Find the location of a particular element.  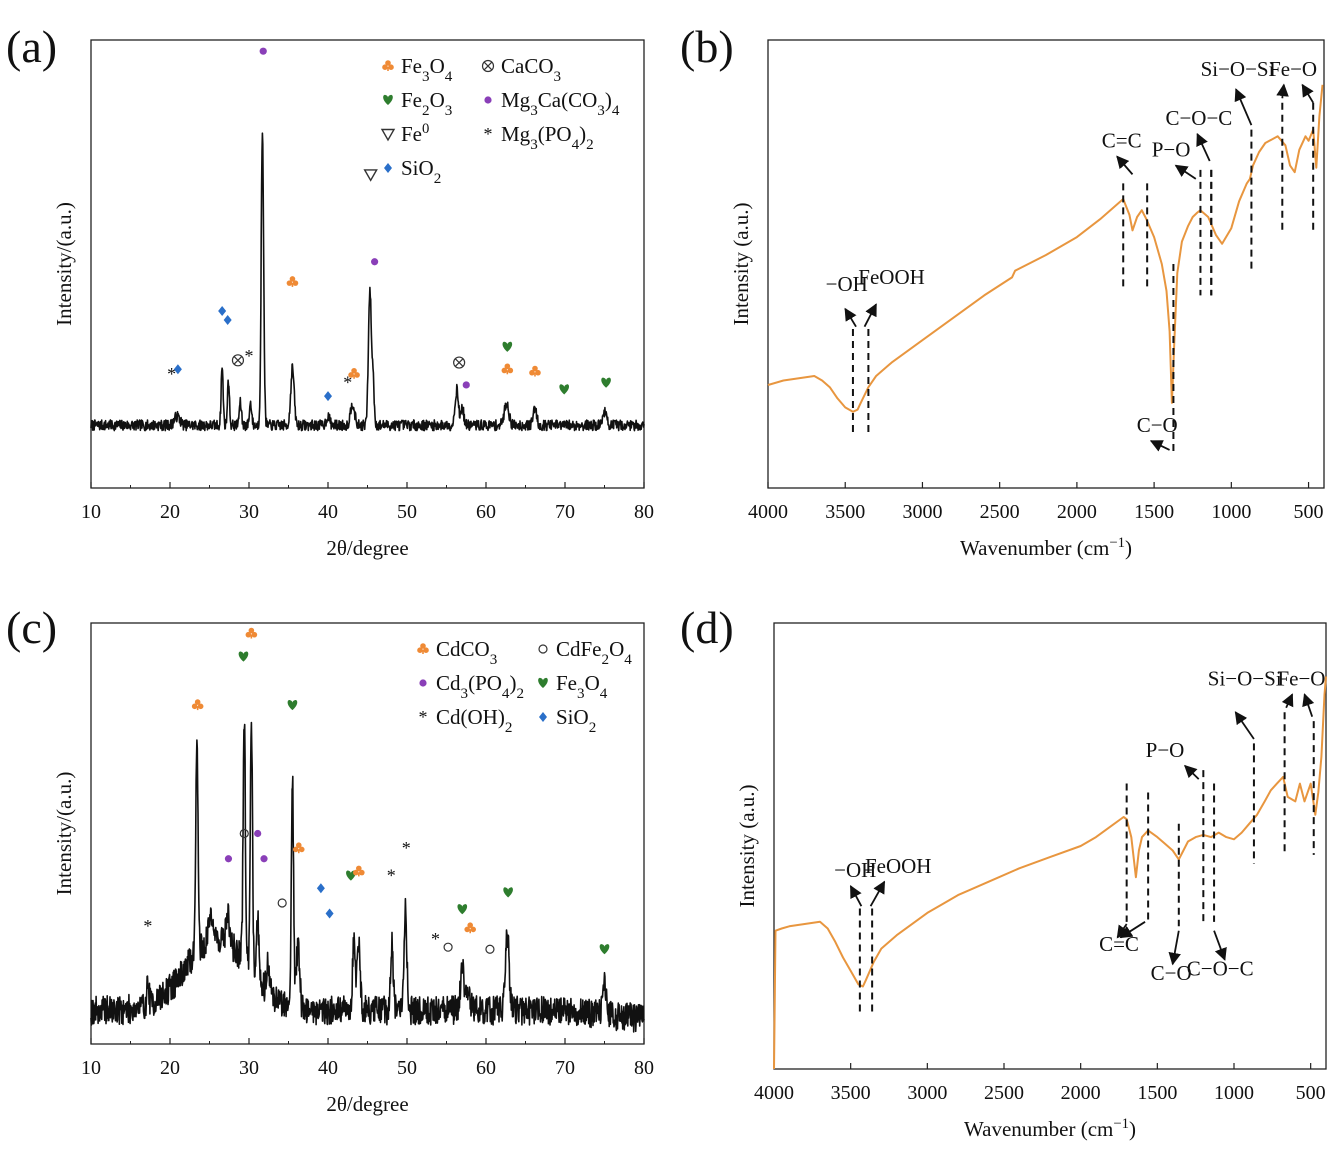

d-tick-label: 500 is located at coordinates (1311, 1093).